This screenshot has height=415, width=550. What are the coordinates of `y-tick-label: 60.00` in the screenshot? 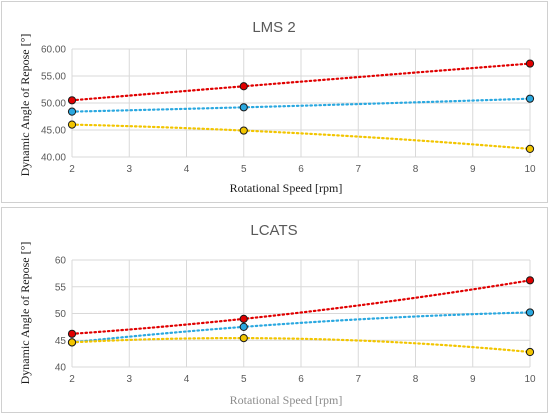 It's located at (53, 50).